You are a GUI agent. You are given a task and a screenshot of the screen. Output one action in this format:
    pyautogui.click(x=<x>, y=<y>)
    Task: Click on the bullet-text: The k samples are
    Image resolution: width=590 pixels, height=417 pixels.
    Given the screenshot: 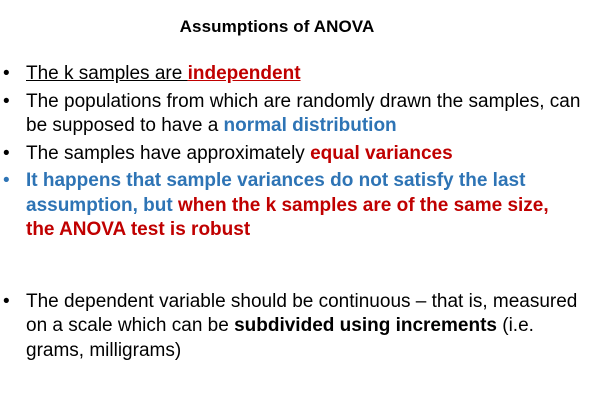 What is the action you would take?
    pyautogui.click(x=107, y=73)
    